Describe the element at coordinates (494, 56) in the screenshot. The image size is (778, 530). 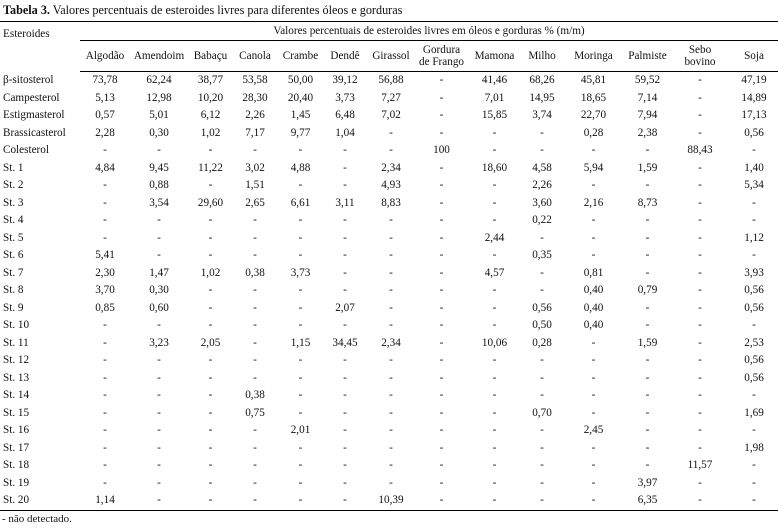
I see `column-header: Mamona` at that location.